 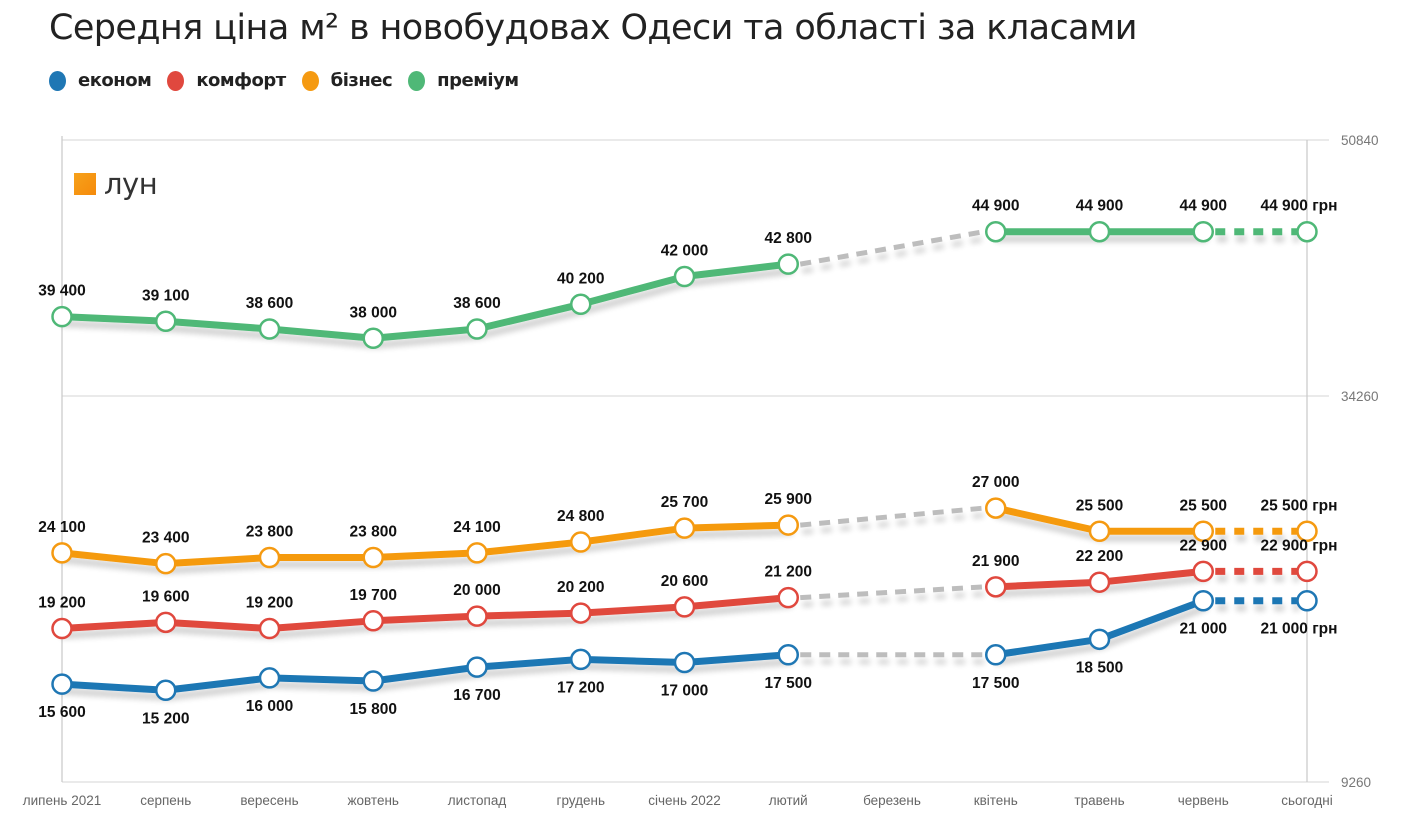 What do you see at coordinates (1360, 140) in the screenshot?
I see `y-tick-label: 50840` at bounding box center [1360, 140].